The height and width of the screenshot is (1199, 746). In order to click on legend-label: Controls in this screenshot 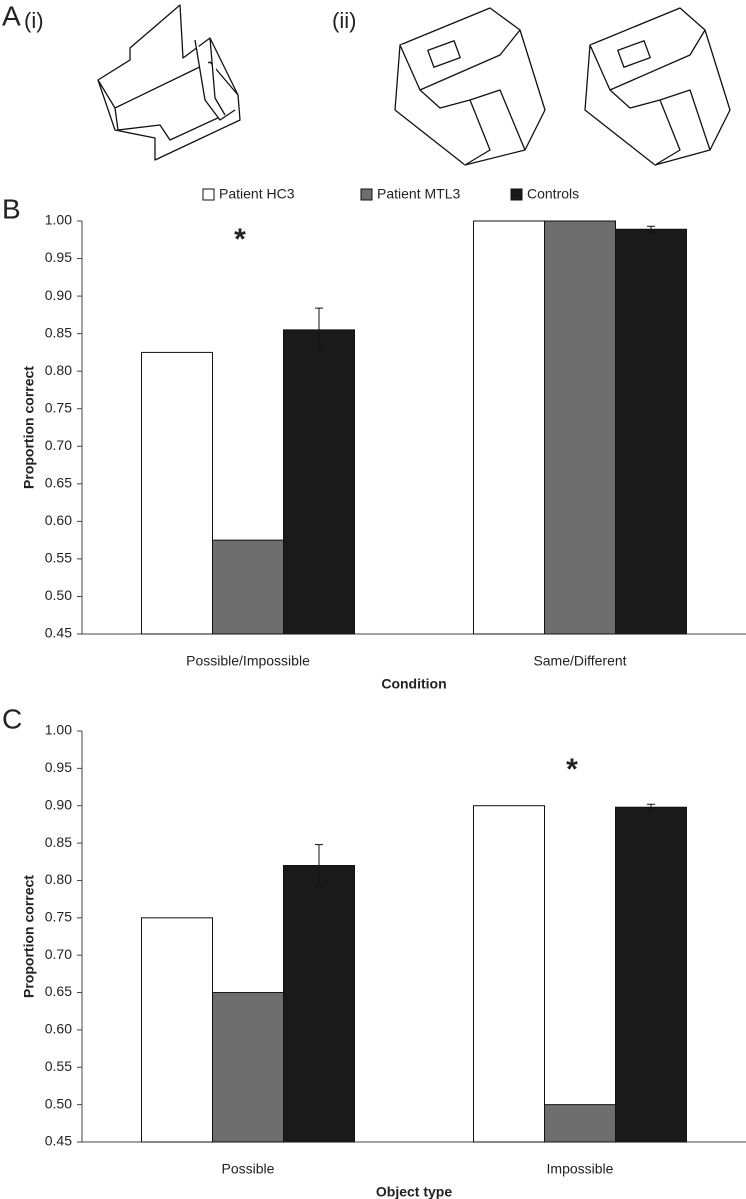, I will do `click(553, 194)`.